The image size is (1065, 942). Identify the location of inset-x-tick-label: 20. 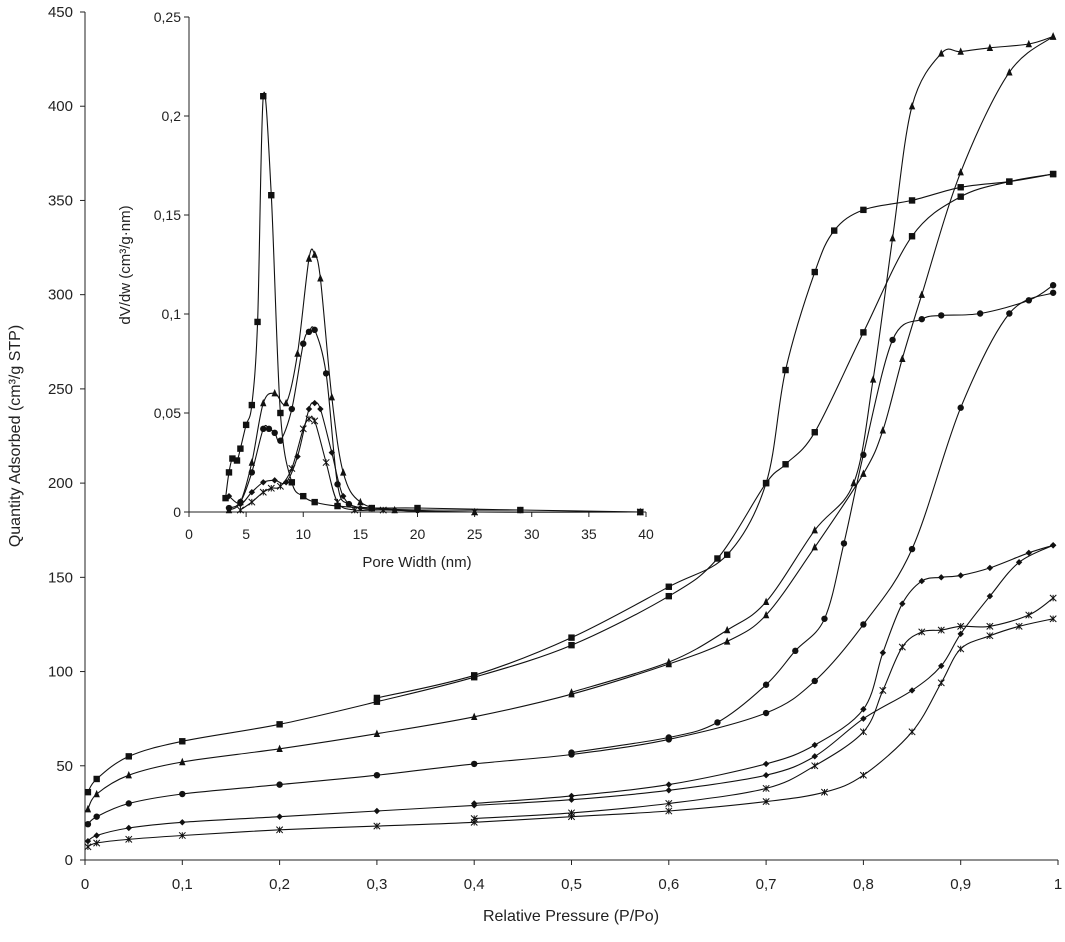
(418, 534).